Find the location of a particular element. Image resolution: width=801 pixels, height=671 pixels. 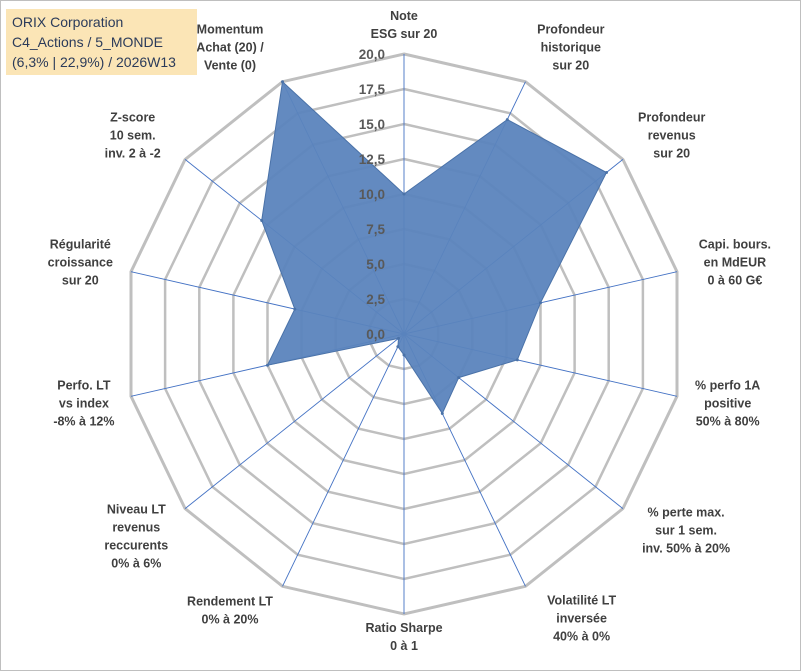

axis-label: inv. 50% à 20% is located at coordinates (686, 549).